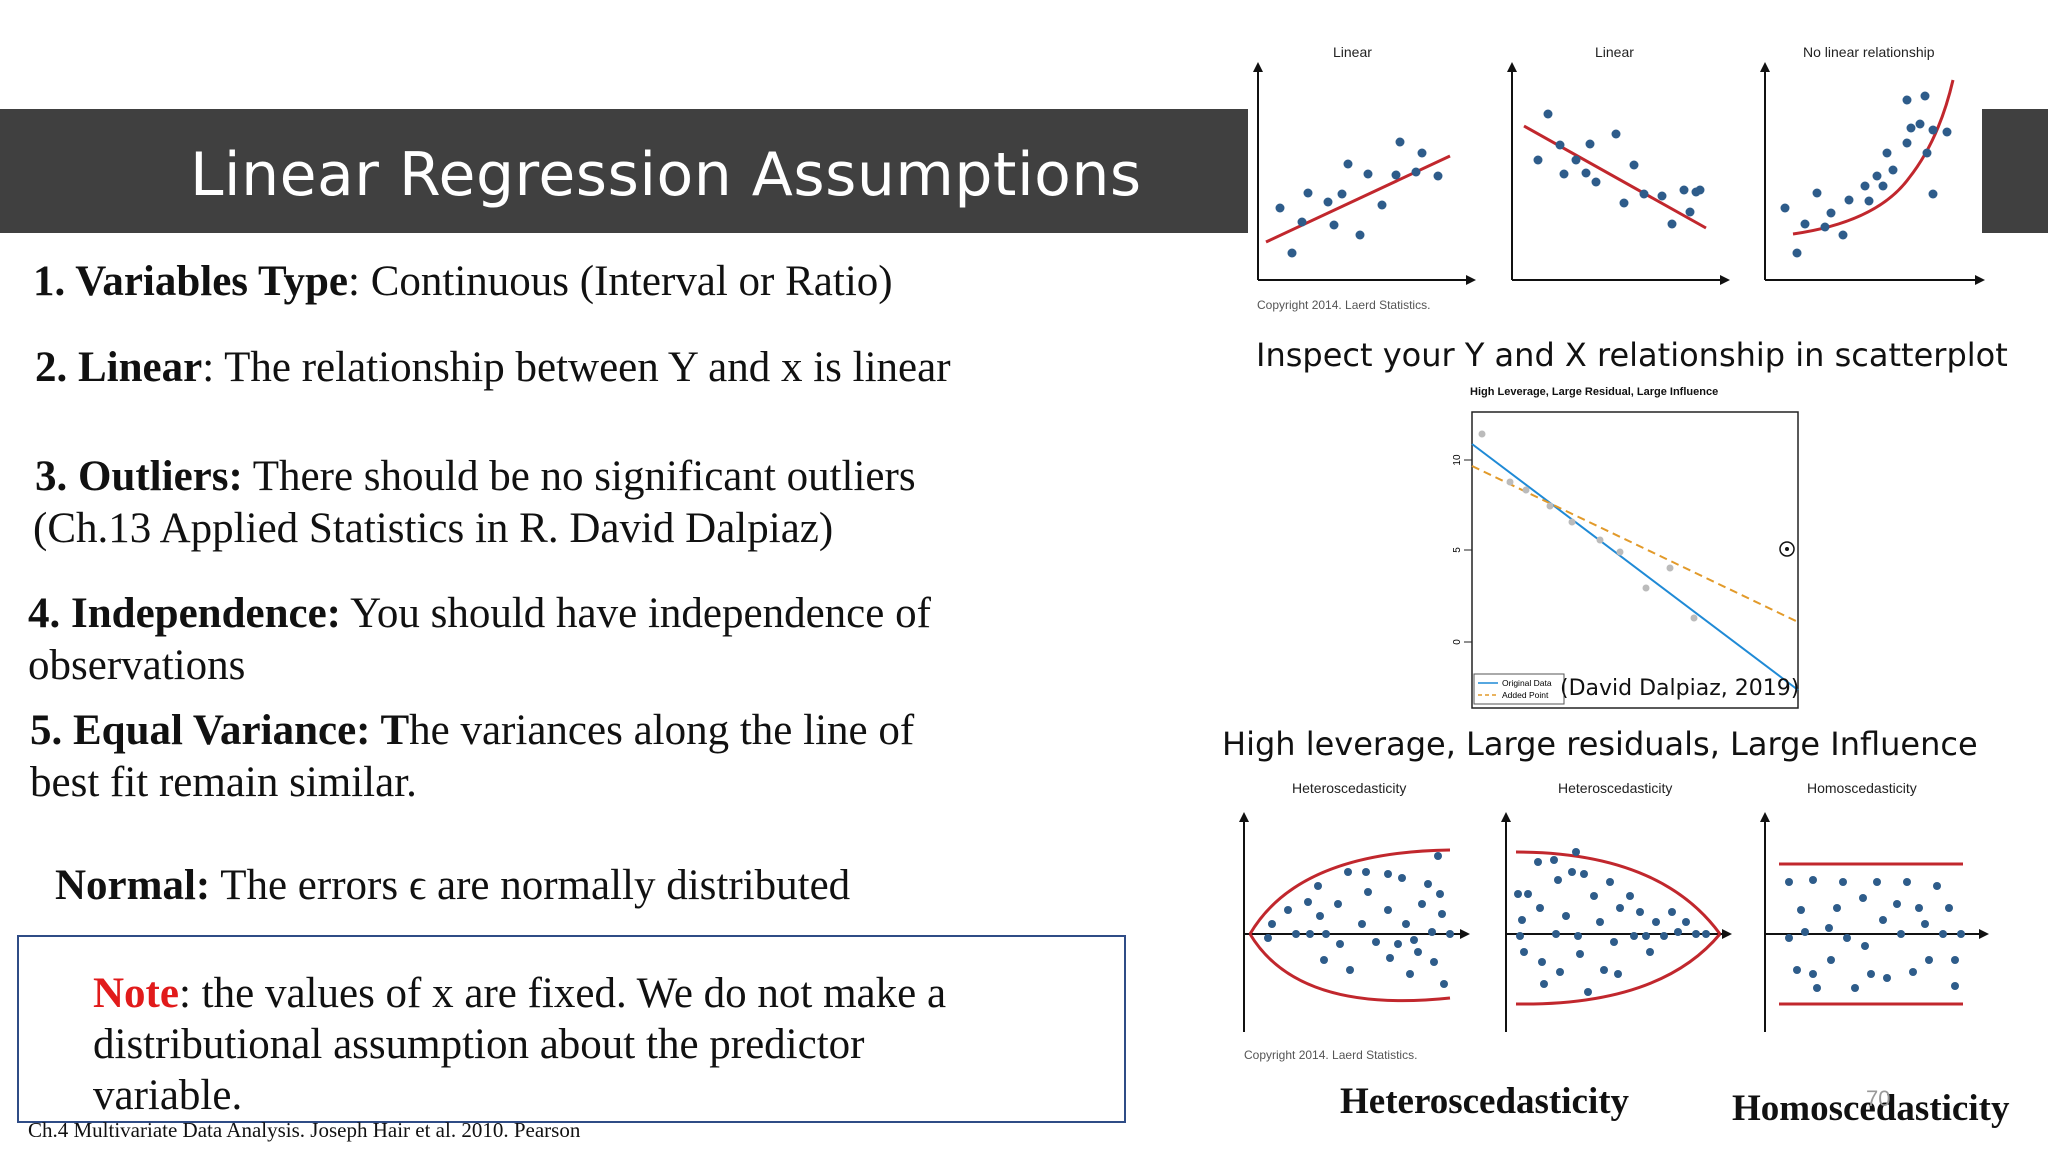  Describe the element at coordinates (168, 1095) in the screenshot. I see `note-line-3: variable.` at that location.